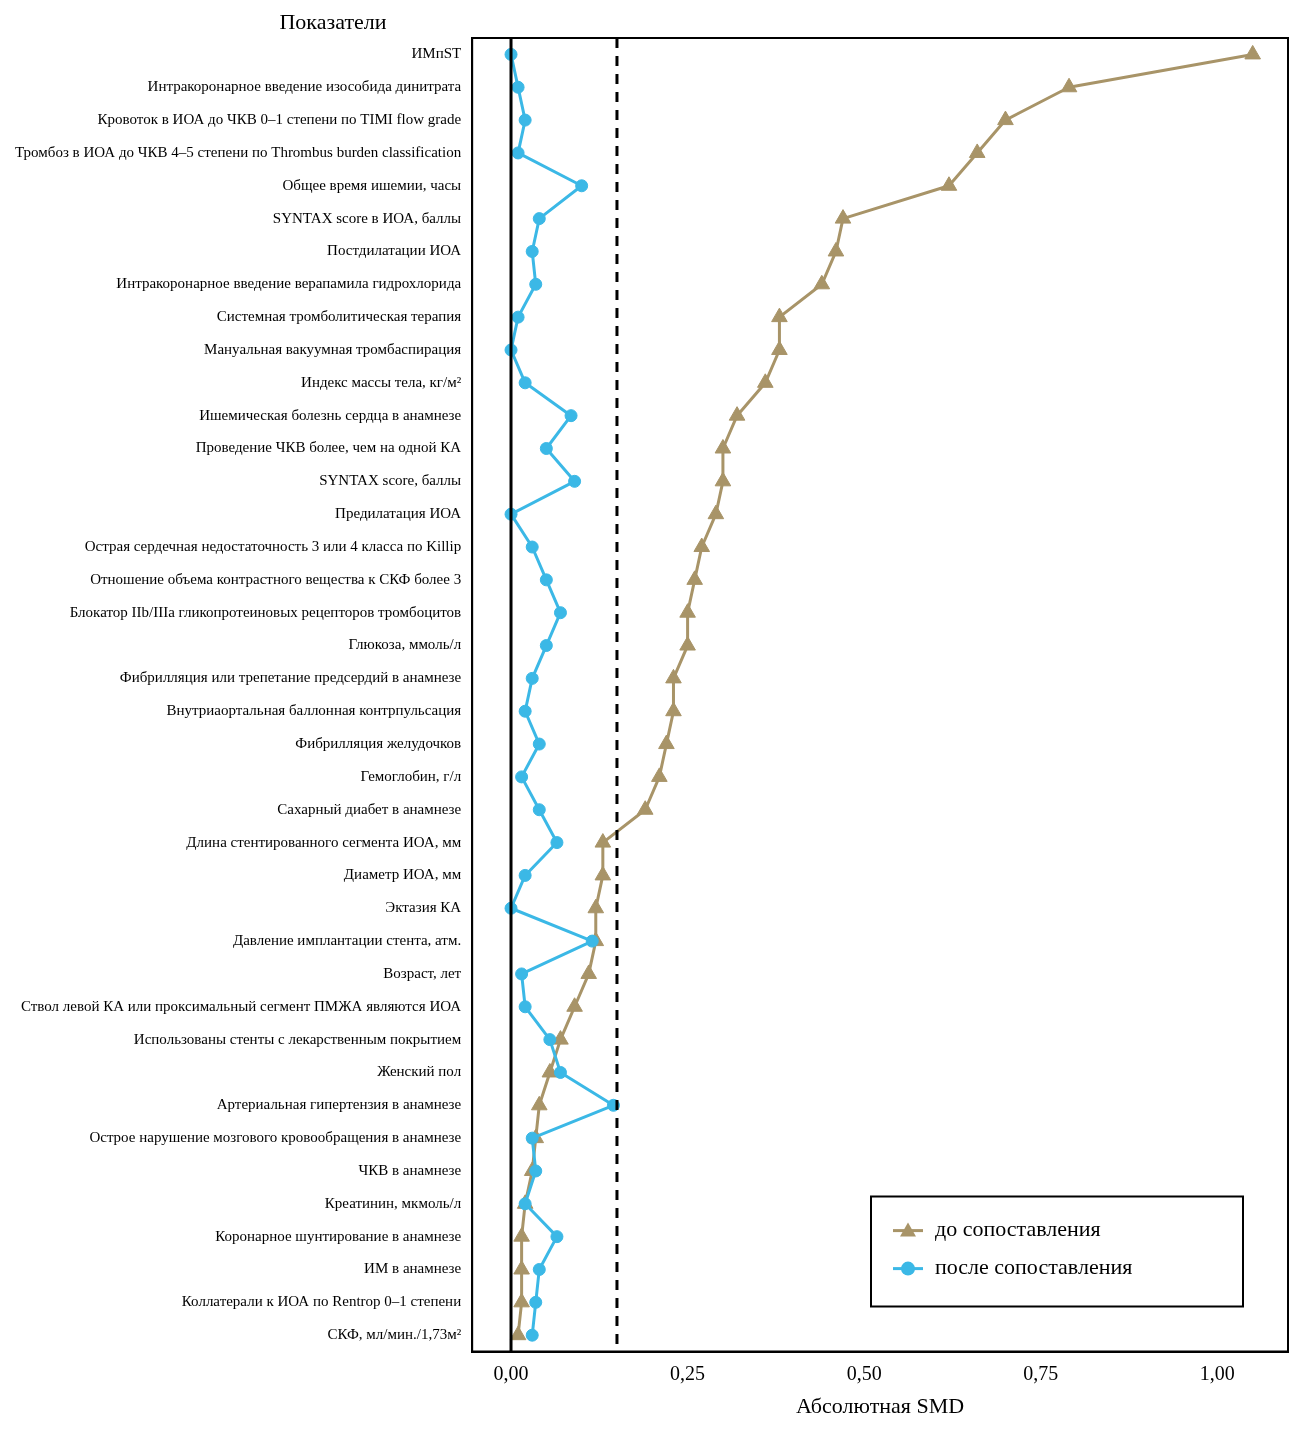  What do you see at coordinates (398, 513) in the screenshot?
I see `y-tick-label: Предилатация ИОА` at bounding box center [398, 513].